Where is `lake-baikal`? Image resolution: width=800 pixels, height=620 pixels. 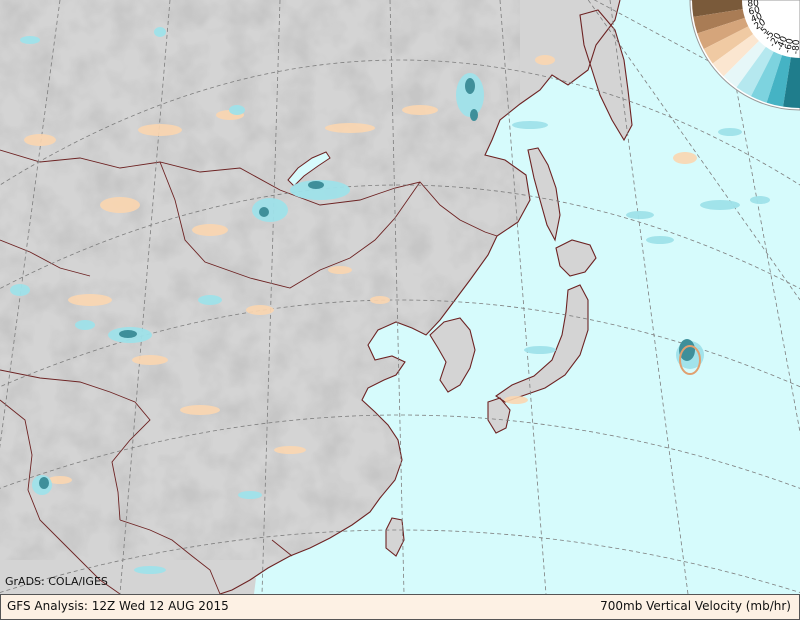 lake-baikal is located at coordinates (309, 169).